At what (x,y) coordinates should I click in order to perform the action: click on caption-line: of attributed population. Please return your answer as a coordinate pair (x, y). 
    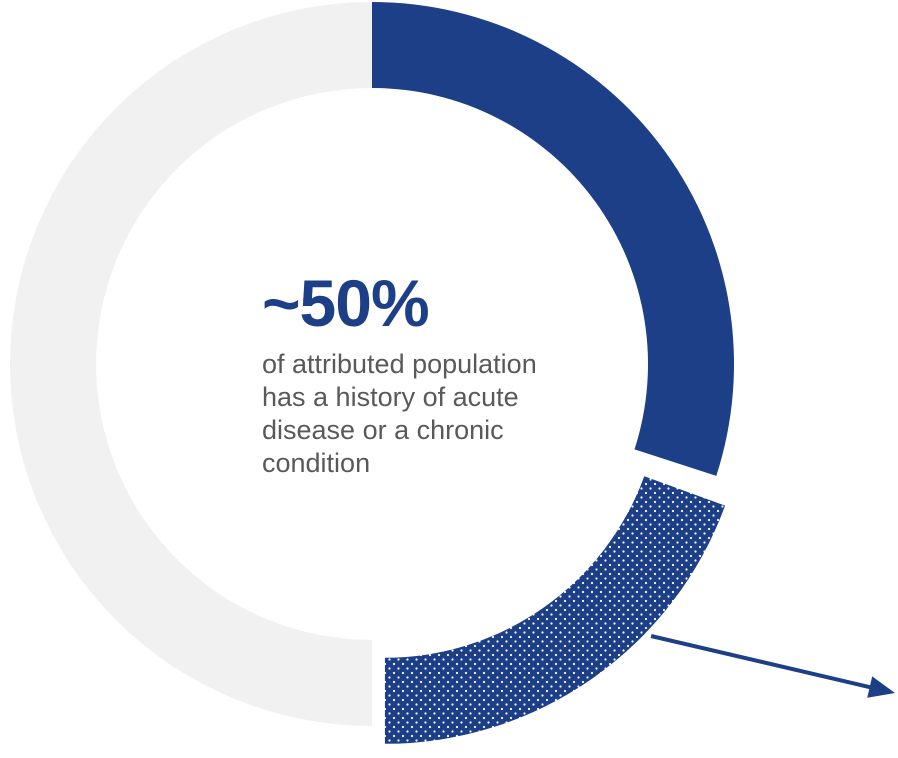
    Looking at the image, I should click on (399, 364).